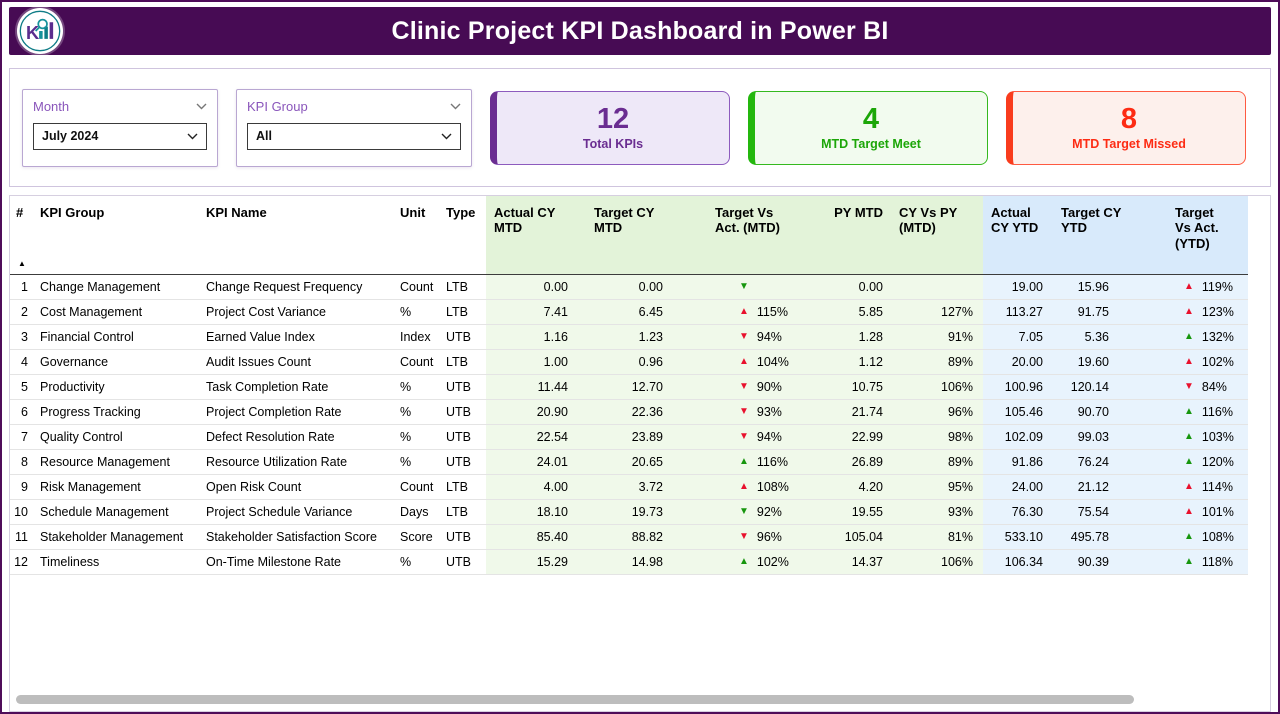 This screenshot has height=714, width=1280. Describe the element at coordinates (119, 487) in the screenshot. I see `cell-kpi-group: Risk Management` at that location.